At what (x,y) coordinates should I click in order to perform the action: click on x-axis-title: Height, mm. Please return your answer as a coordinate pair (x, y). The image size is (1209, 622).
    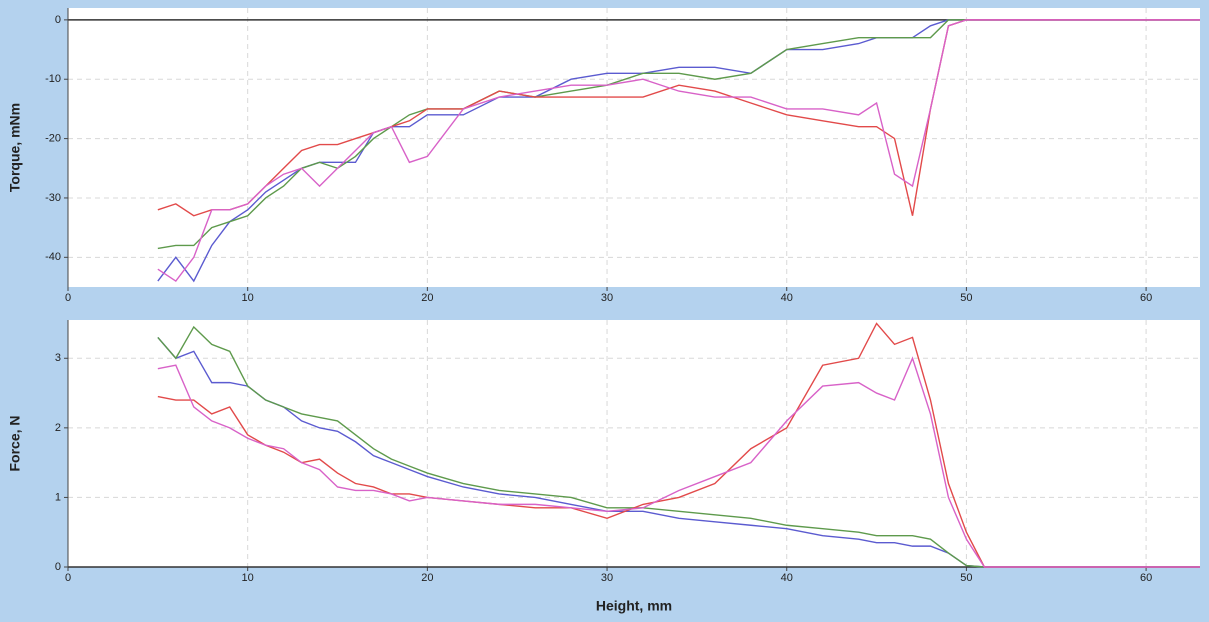
    Looking at the image, I should click on (634, 606).